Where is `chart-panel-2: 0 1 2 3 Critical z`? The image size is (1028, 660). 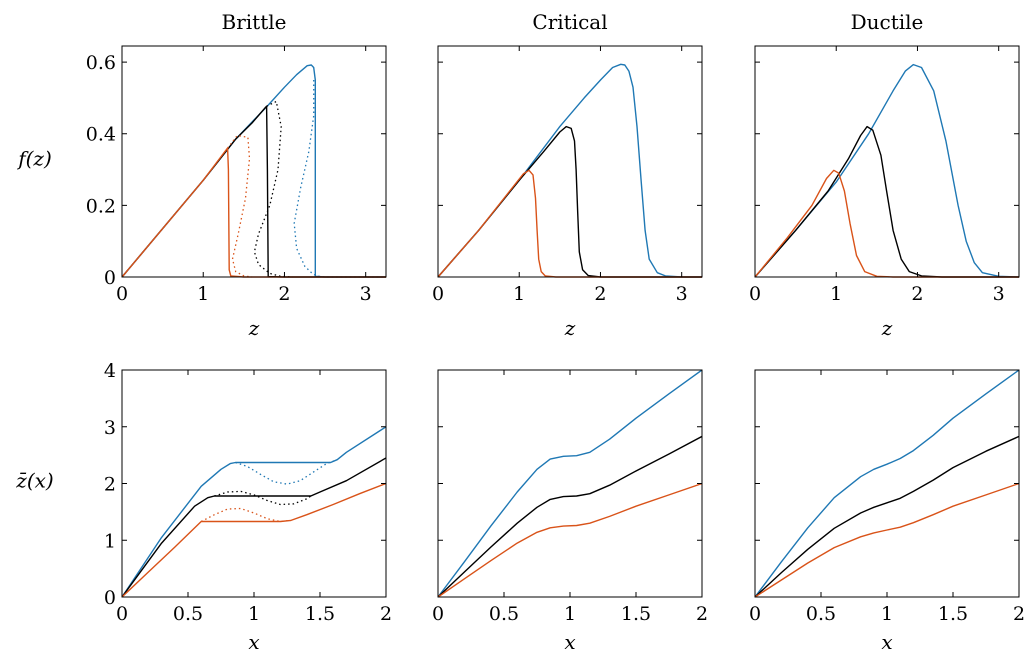
chart-panel-2: 0 1 2 3 Critical z is located at coordinates (567, 175).